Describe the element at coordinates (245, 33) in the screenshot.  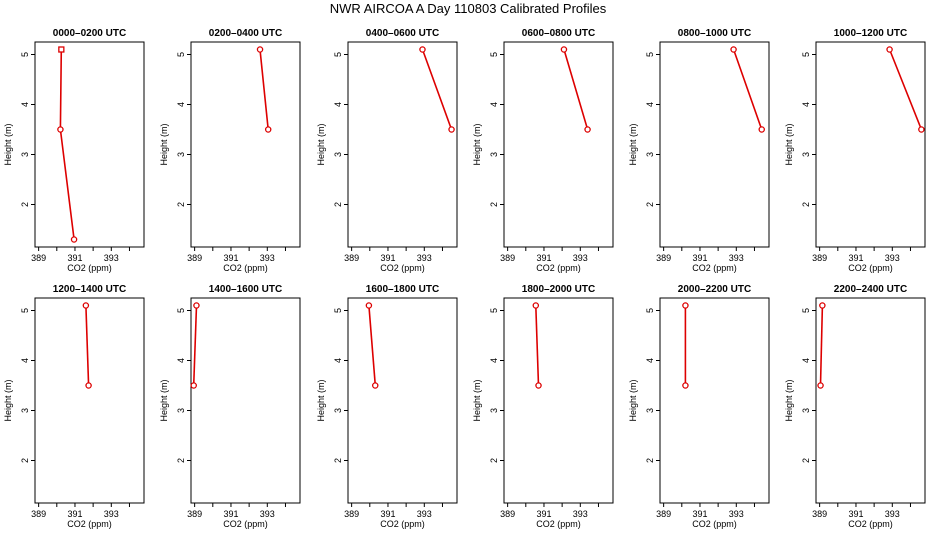
I see `panel-title: 0200–0400 UTC` at that location.